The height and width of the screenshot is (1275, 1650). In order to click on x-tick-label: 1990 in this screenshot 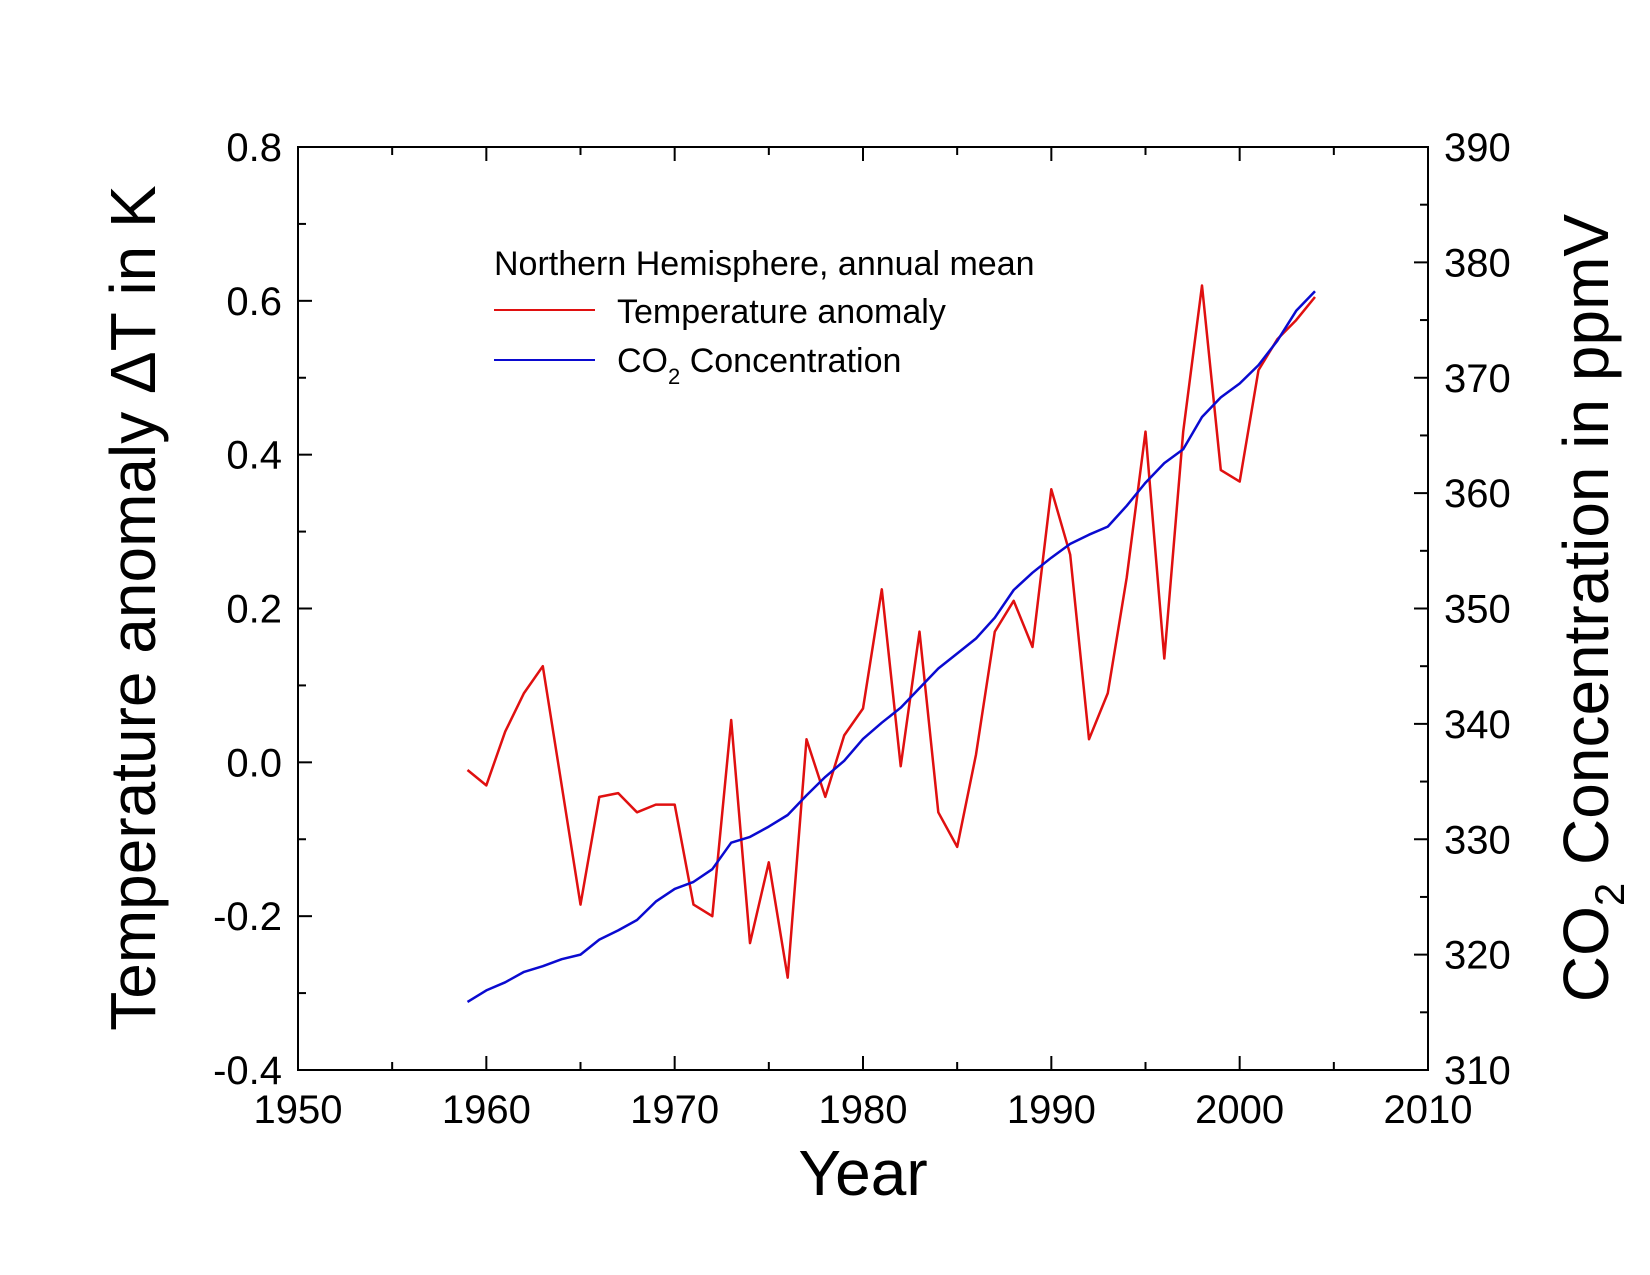, I will do `click(1051, 1110)`.